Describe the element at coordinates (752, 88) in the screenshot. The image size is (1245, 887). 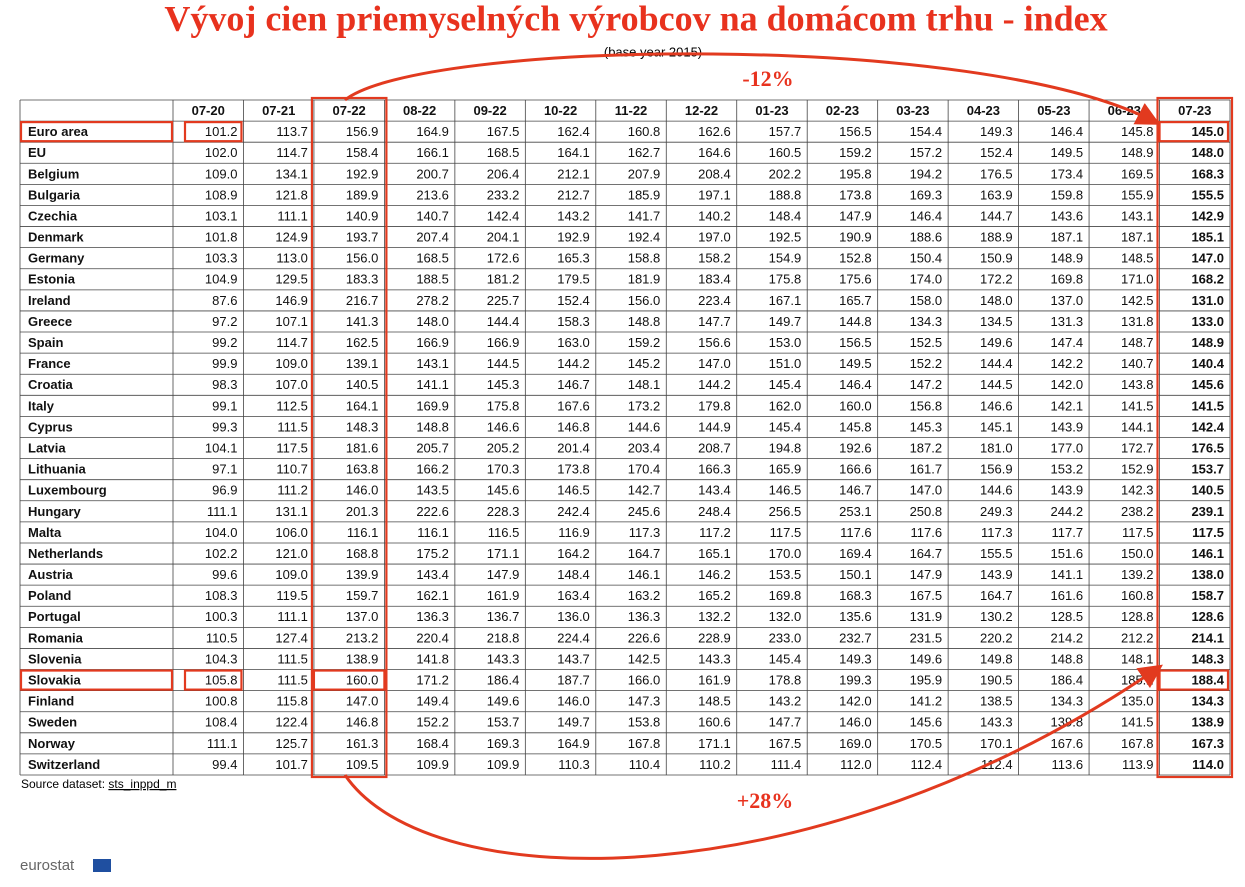
I see `arrow-top` at that location.